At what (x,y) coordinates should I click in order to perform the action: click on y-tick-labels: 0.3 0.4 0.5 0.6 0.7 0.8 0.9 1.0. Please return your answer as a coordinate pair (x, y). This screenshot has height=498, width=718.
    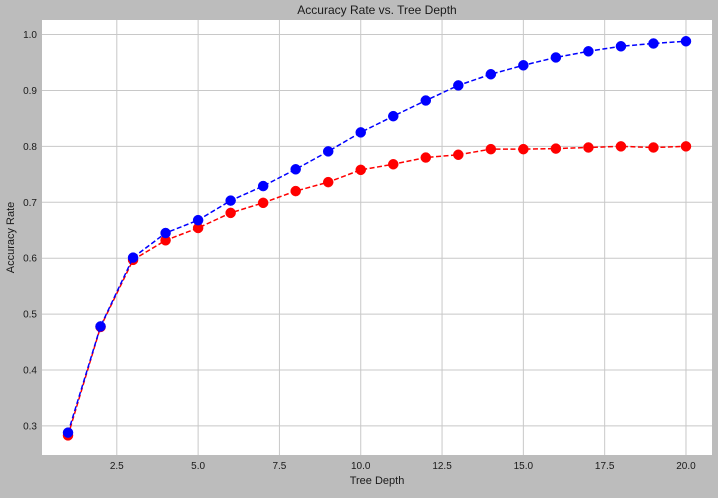
    Looking at the image, I should click on (30, 231).